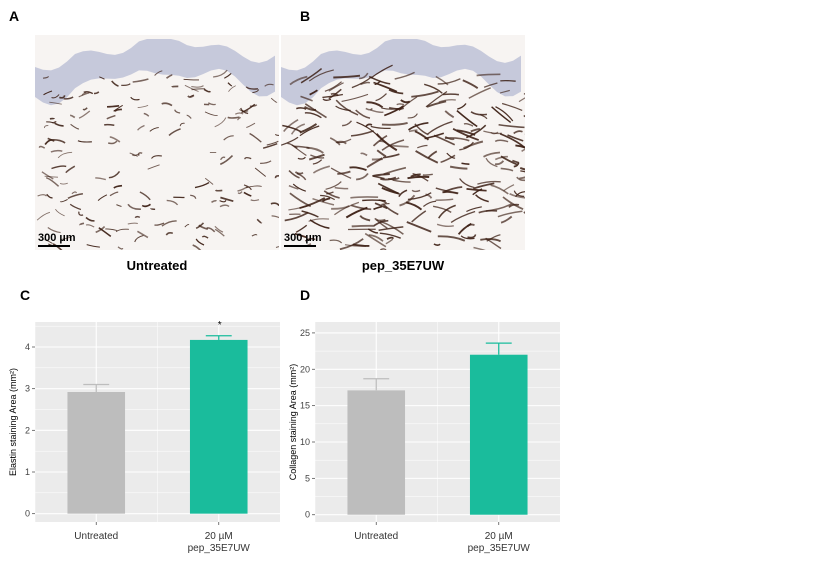 The image size is (816, 575). I want to click on y-axis-label: Collagen staining Area (mm²), so click(293, 422).